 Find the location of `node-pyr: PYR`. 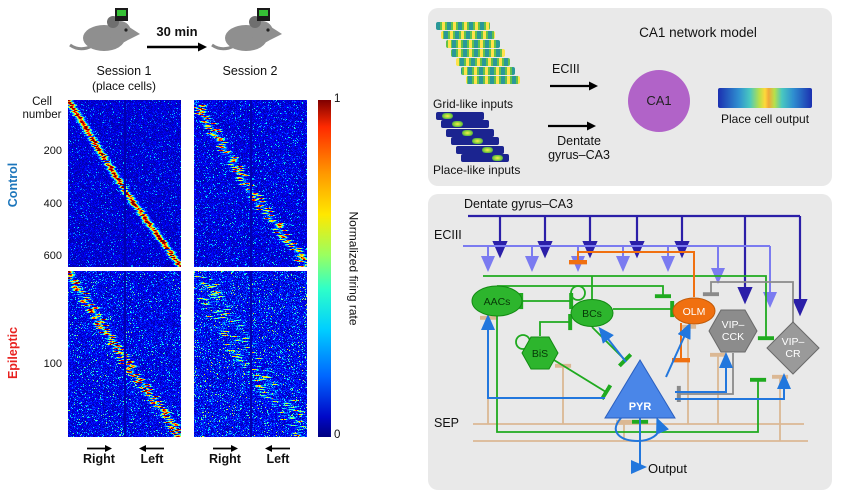

node-pyr: PYR is located at coordinates (640, 389).